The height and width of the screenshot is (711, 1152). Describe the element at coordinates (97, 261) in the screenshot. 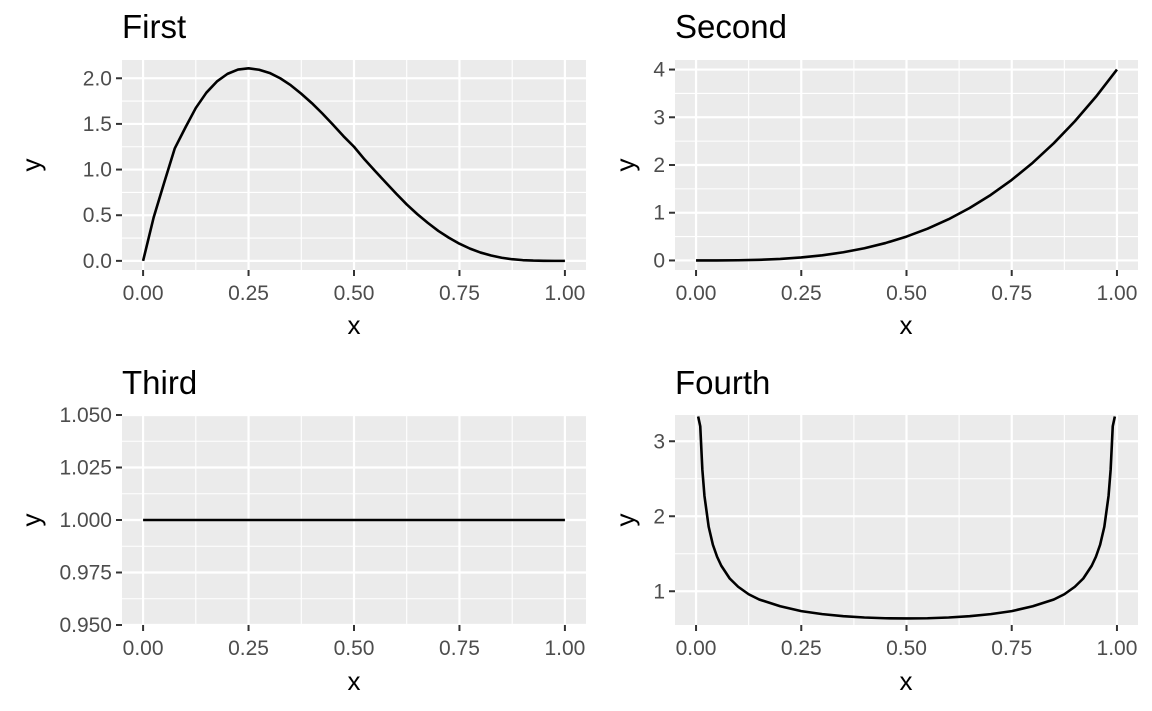

I see `y-tick-label: 0.0` at that location.